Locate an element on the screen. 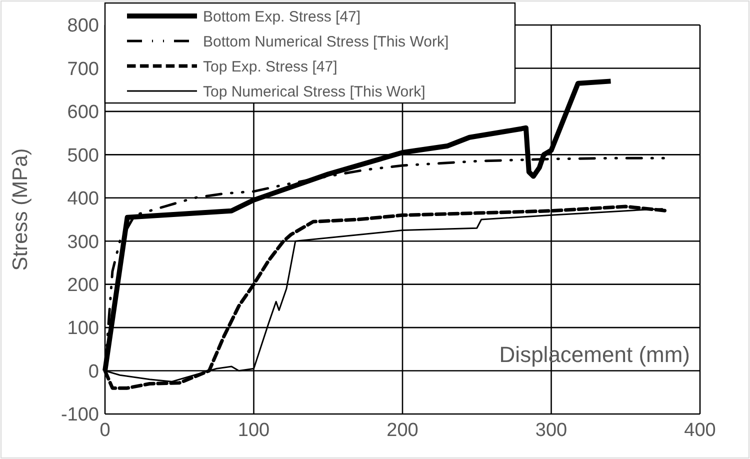  y-tick-label: 100 is located at coordinates (83, 329).